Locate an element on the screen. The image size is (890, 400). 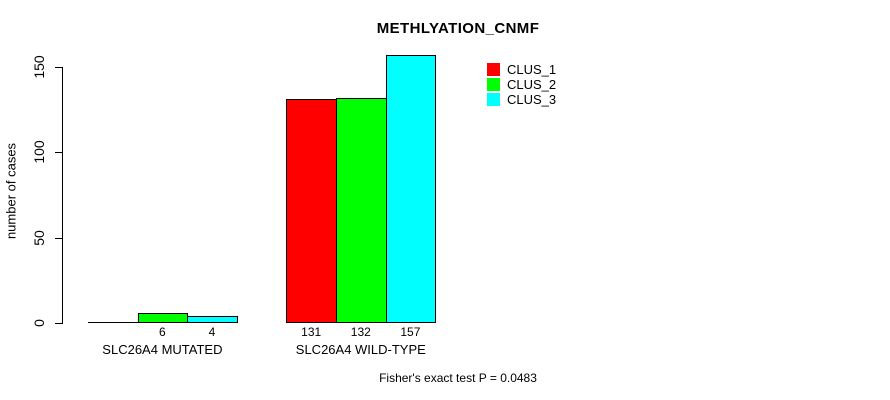
group-label: SLC26A4 MUTATED is located at coordinates (162, 349).